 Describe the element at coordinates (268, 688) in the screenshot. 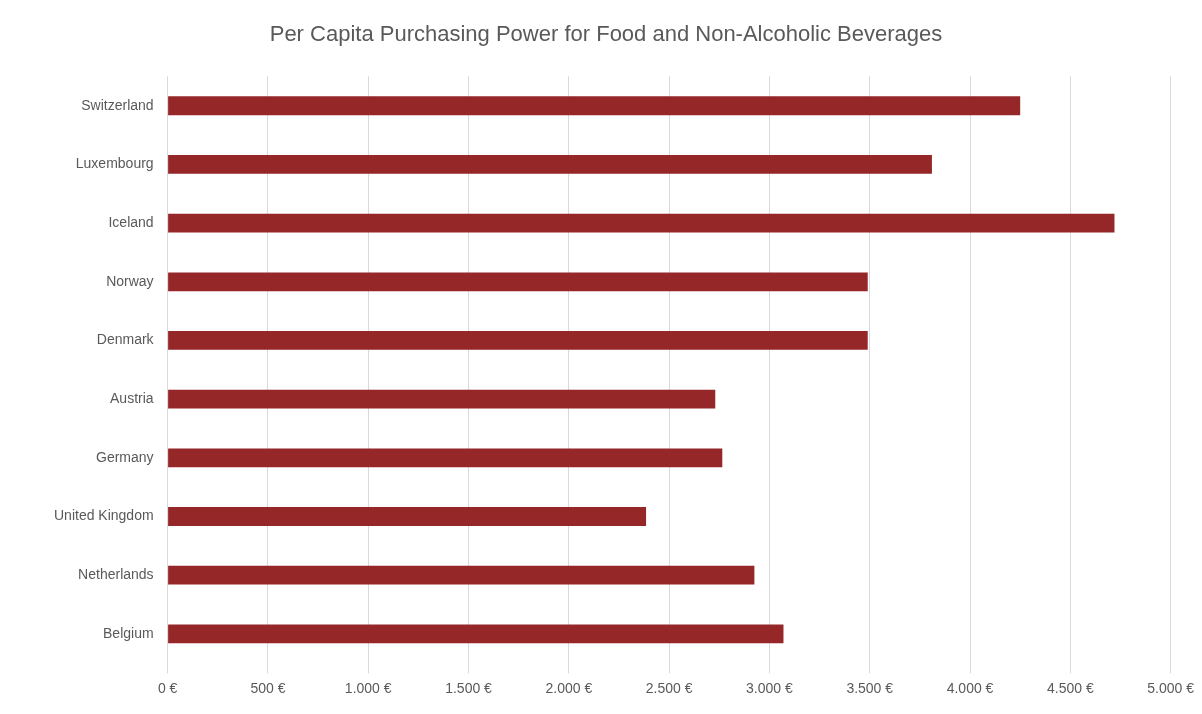

I see `x-tick-label: 500 €` at that location.